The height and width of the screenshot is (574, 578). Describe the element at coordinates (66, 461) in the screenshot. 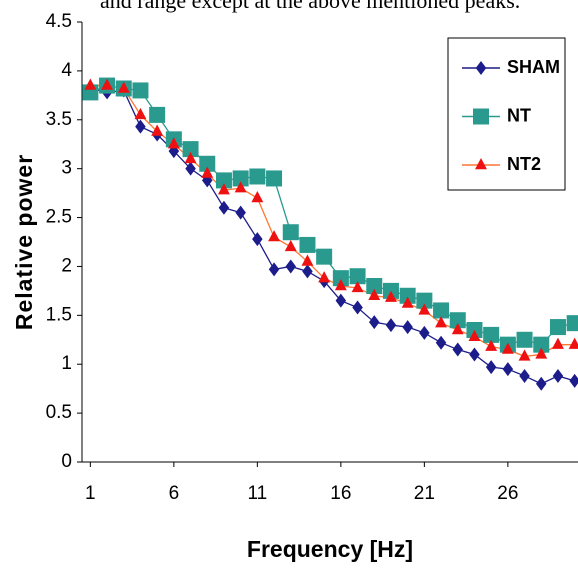

I see `y-tick-label: 0` at that location.